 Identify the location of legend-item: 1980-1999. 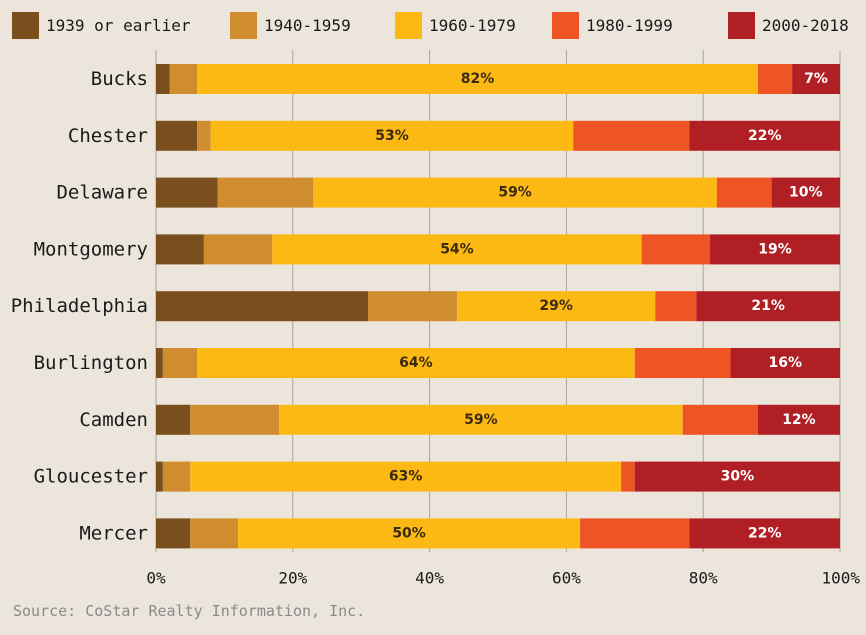
(612, 25).